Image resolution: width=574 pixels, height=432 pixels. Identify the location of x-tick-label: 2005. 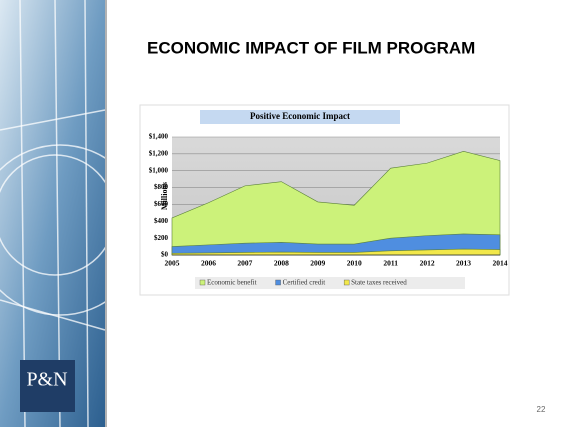
(172, 263).